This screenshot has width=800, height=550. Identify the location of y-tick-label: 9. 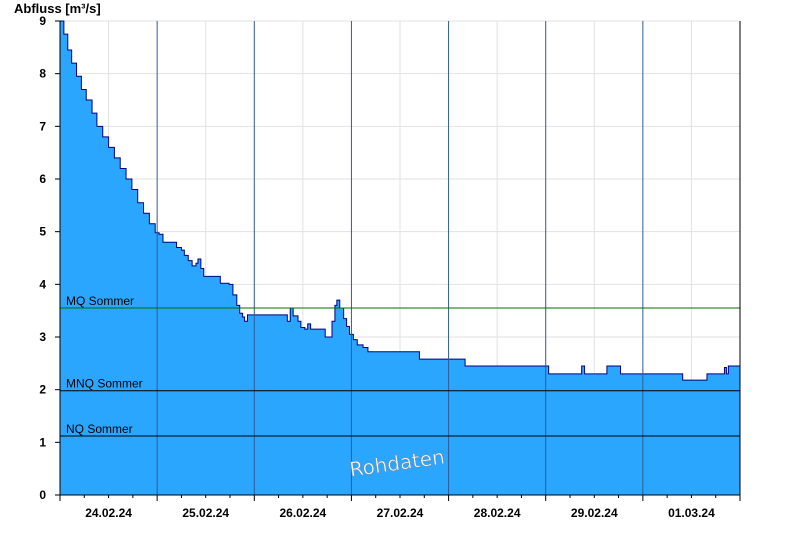
(42, 21).